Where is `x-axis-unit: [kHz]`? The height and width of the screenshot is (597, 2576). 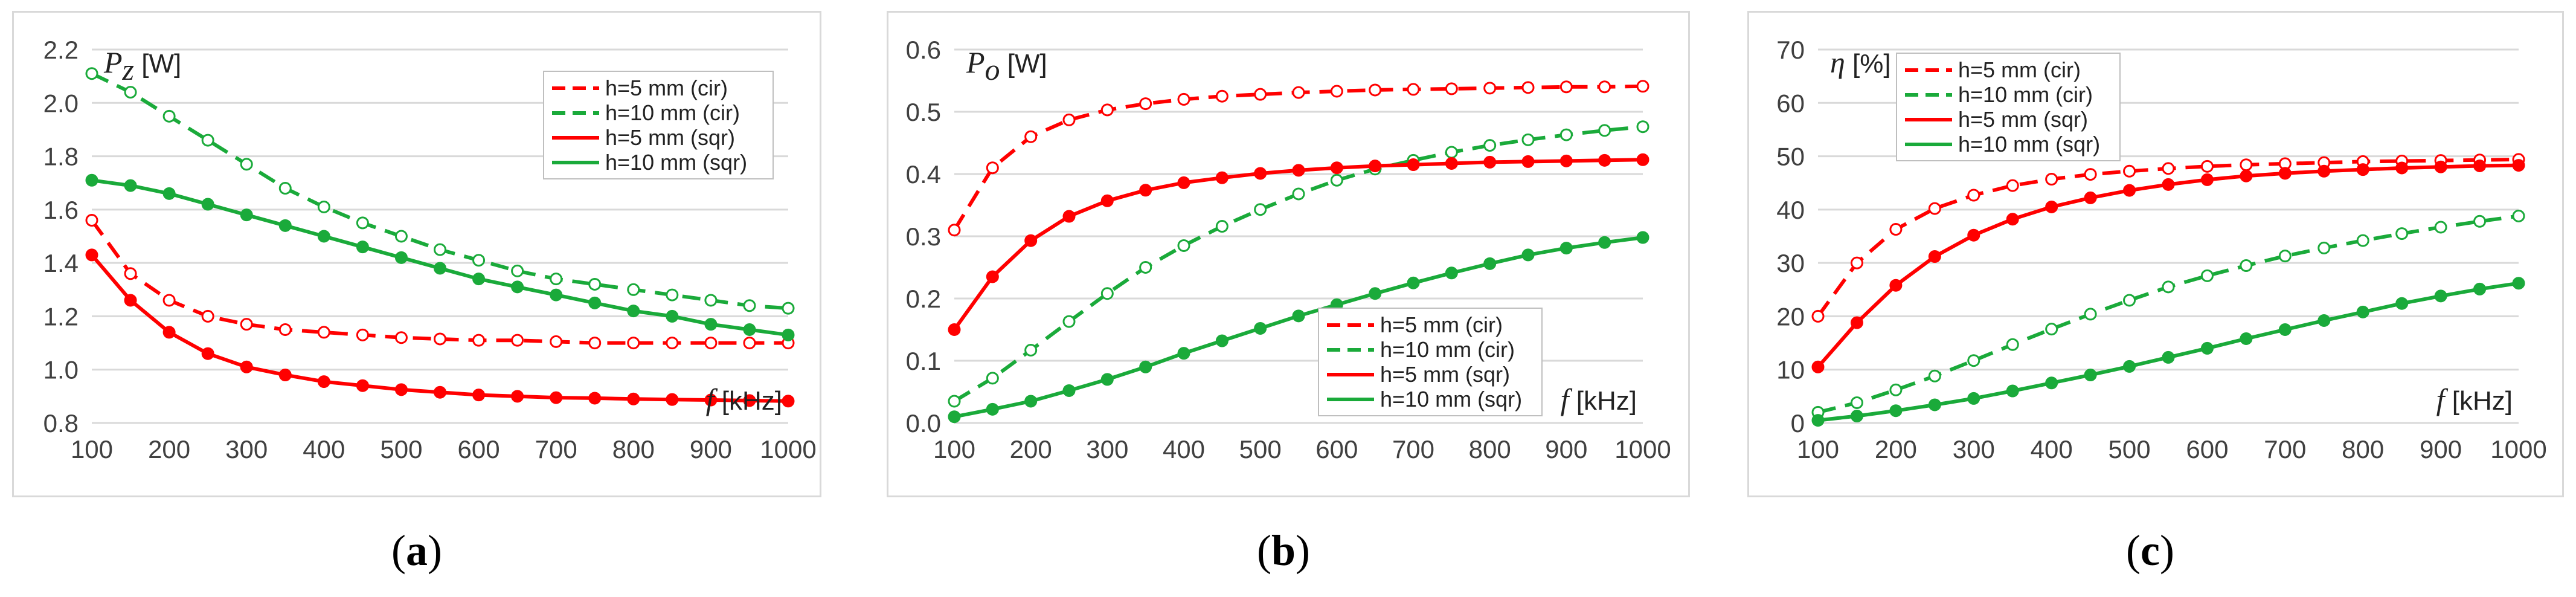 x-axis-unit: [kHz] is located at coordinates (2479, 401).